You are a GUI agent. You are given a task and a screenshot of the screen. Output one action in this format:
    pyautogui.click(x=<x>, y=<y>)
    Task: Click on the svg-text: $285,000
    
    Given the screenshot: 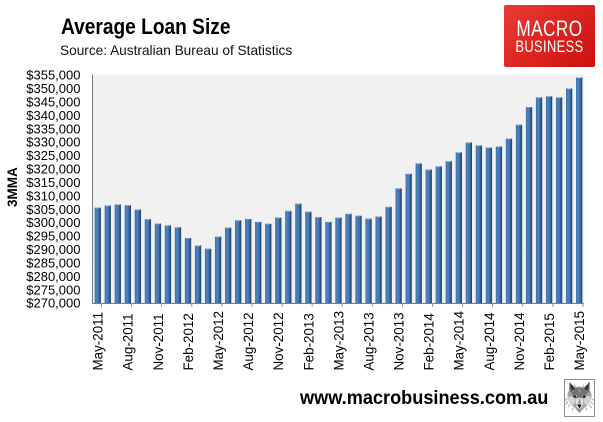 What is the action you would take?
    pyautogui.click(x=53, y=262)
    